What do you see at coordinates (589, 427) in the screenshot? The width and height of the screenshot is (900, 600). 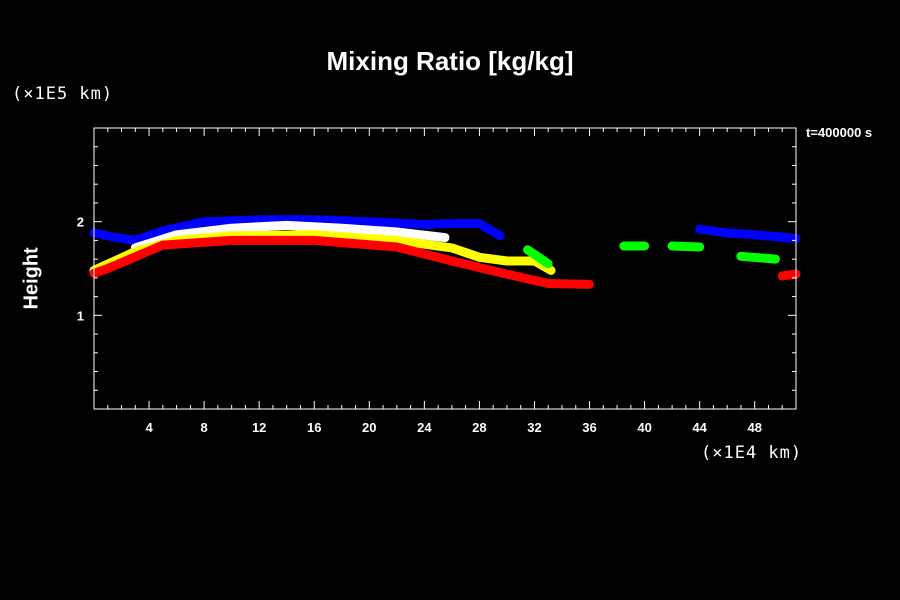 I see `x-tick-label: 36` at bounding box center [589, 427].